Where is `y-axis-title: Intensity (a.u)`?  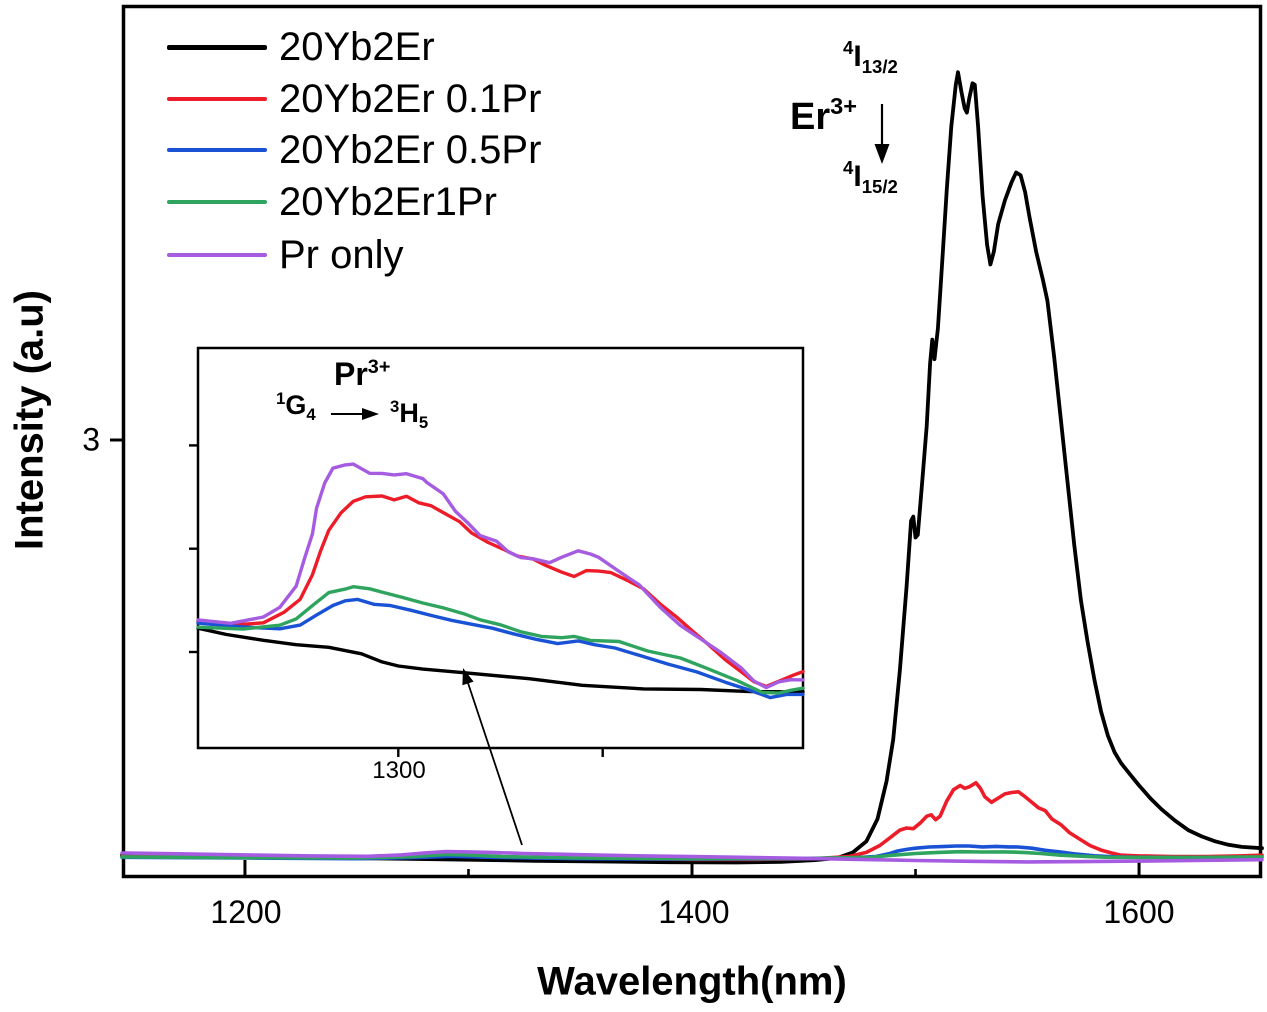 y-axis-title: Intensity (a.u) is located at coordinates (29, 420).